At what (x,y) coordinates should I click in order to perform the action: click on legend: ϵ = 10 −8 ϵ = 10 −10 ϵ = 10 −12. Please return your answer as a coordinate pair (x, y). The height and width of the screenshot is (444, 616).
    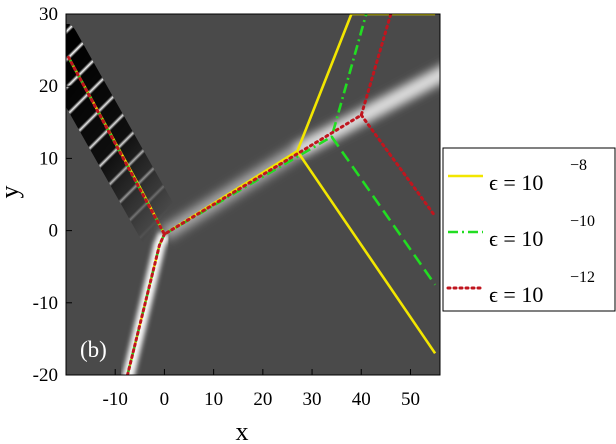
    Looking at the image, I should click on (529, 229).